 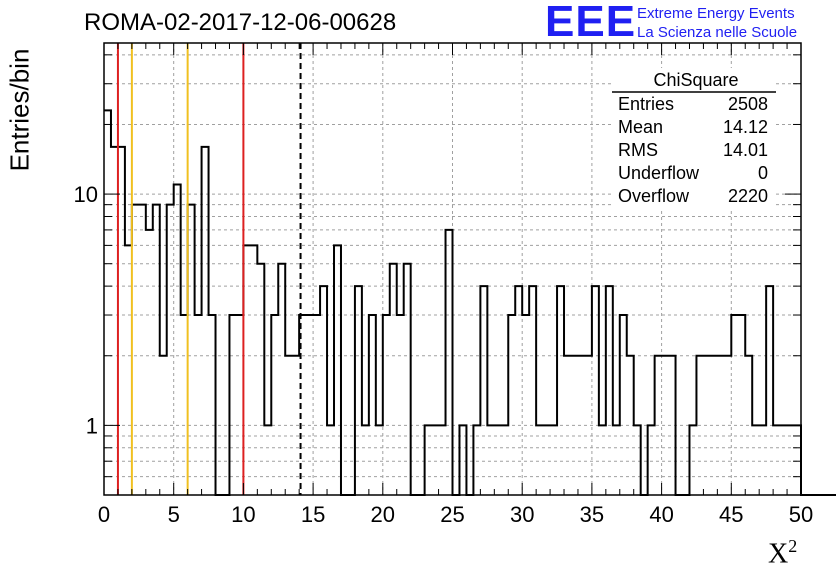 I want to click on x-tick-label: 20, so click(x=383, y=514).